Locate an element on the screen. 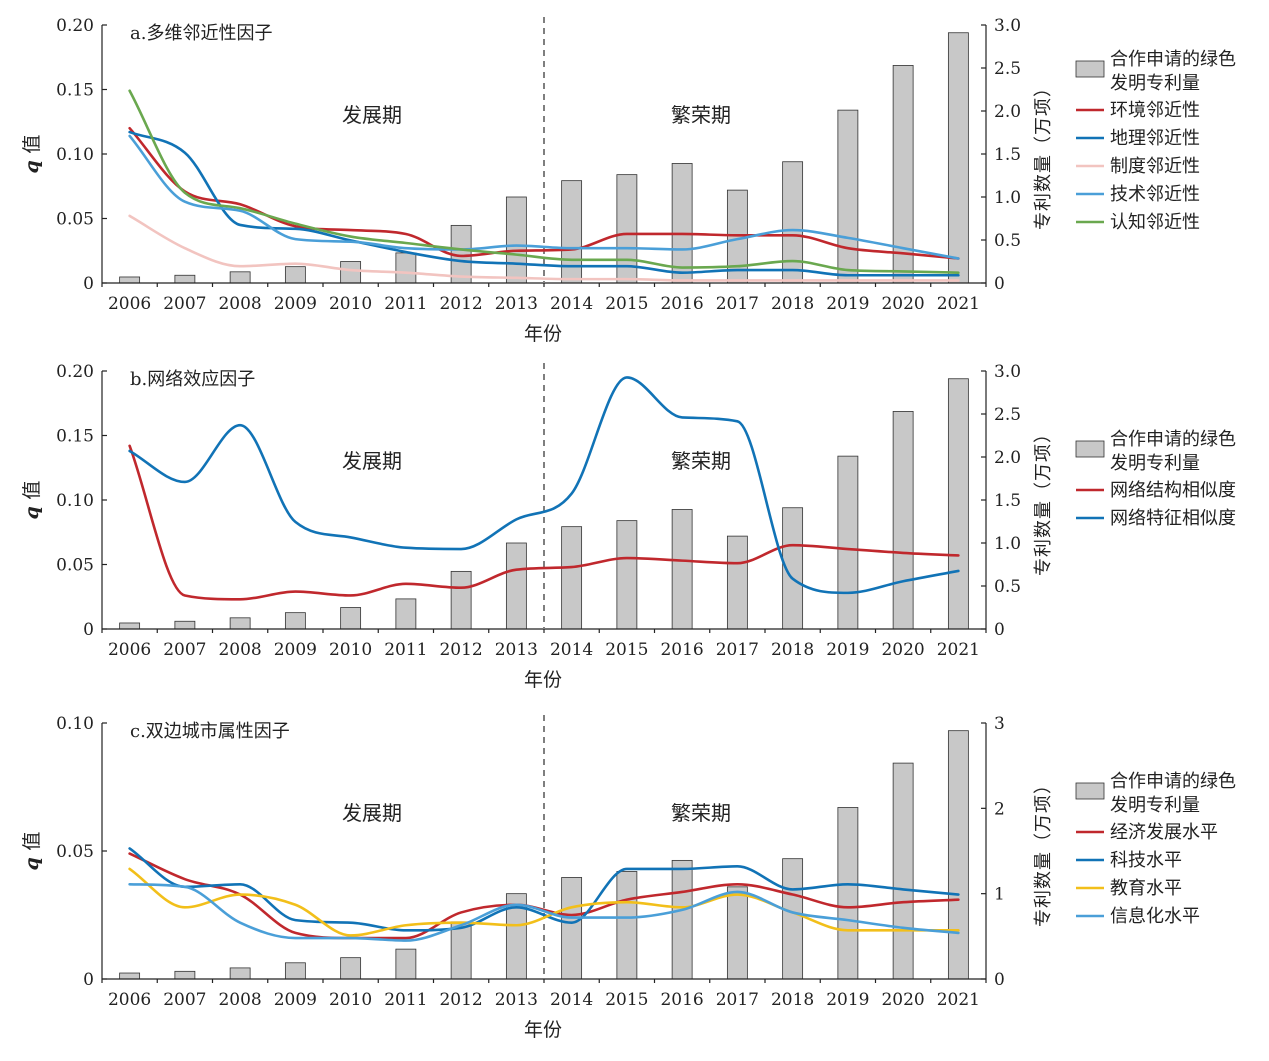  x-tick-label: 2016 is located at coordinates (681, 304).